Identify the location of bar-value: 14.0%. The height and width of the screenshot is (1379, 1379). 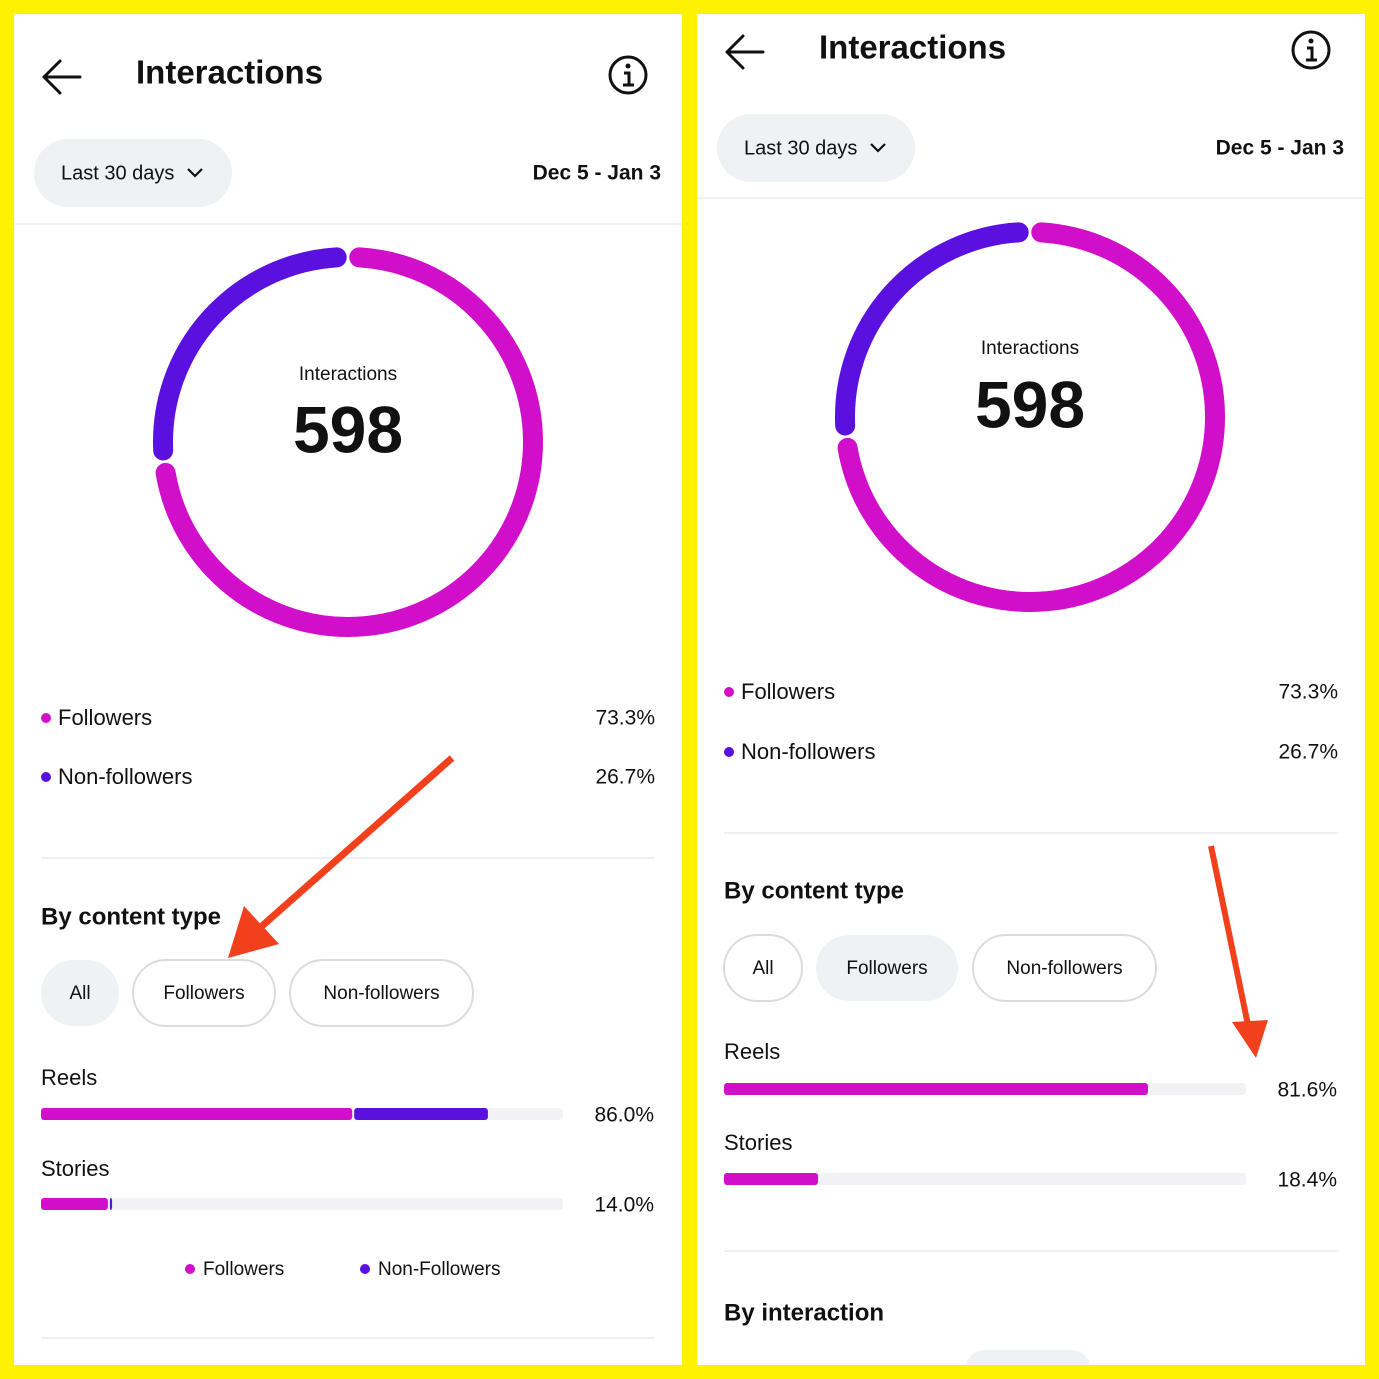
(624, 1205).